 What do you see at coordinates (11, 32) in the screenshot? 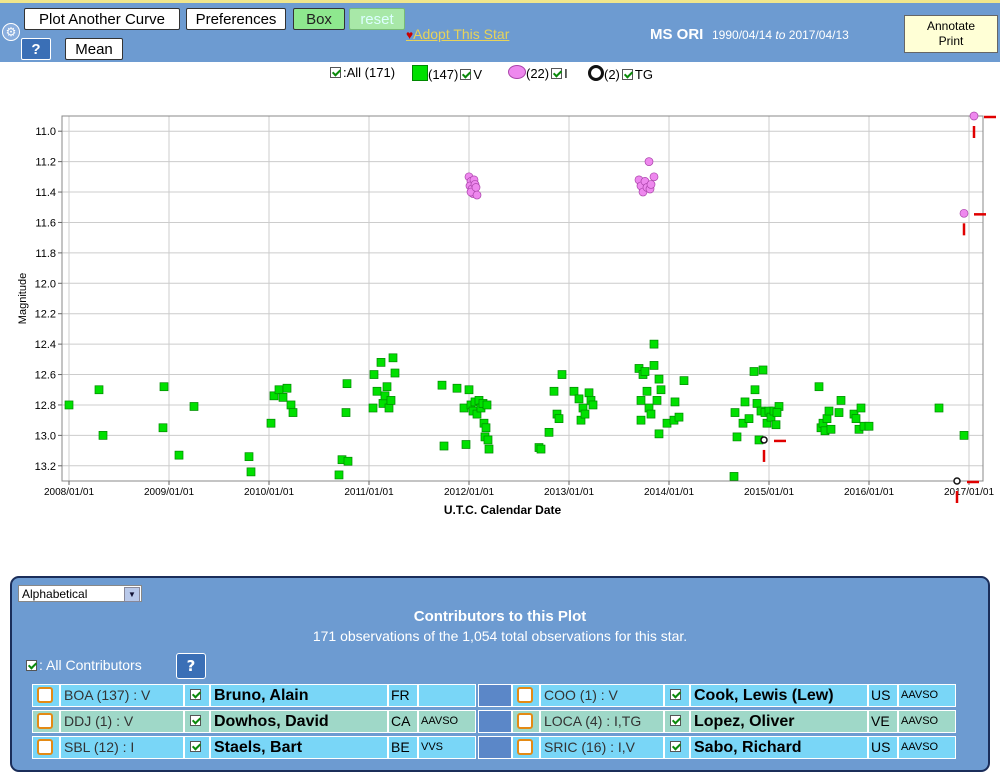
I see `gear-icon: ⚙` at bounding box center [11, 32].